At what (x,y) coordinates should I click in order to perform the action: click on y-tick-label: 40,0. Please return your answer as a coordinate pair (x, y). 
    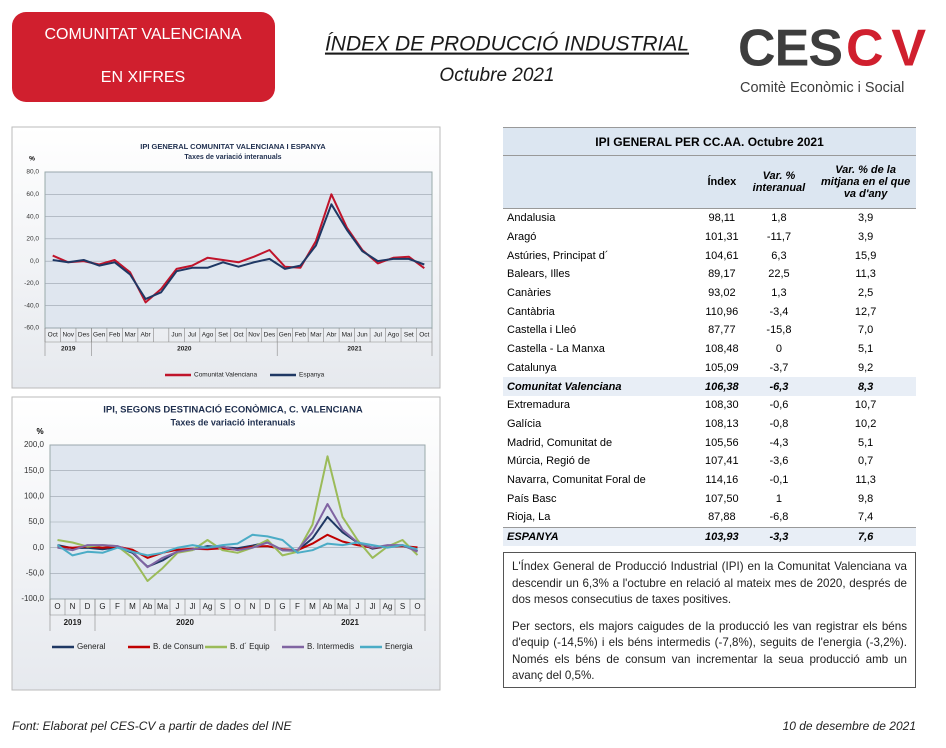
    Looking at the image, I should click on (32, 216).